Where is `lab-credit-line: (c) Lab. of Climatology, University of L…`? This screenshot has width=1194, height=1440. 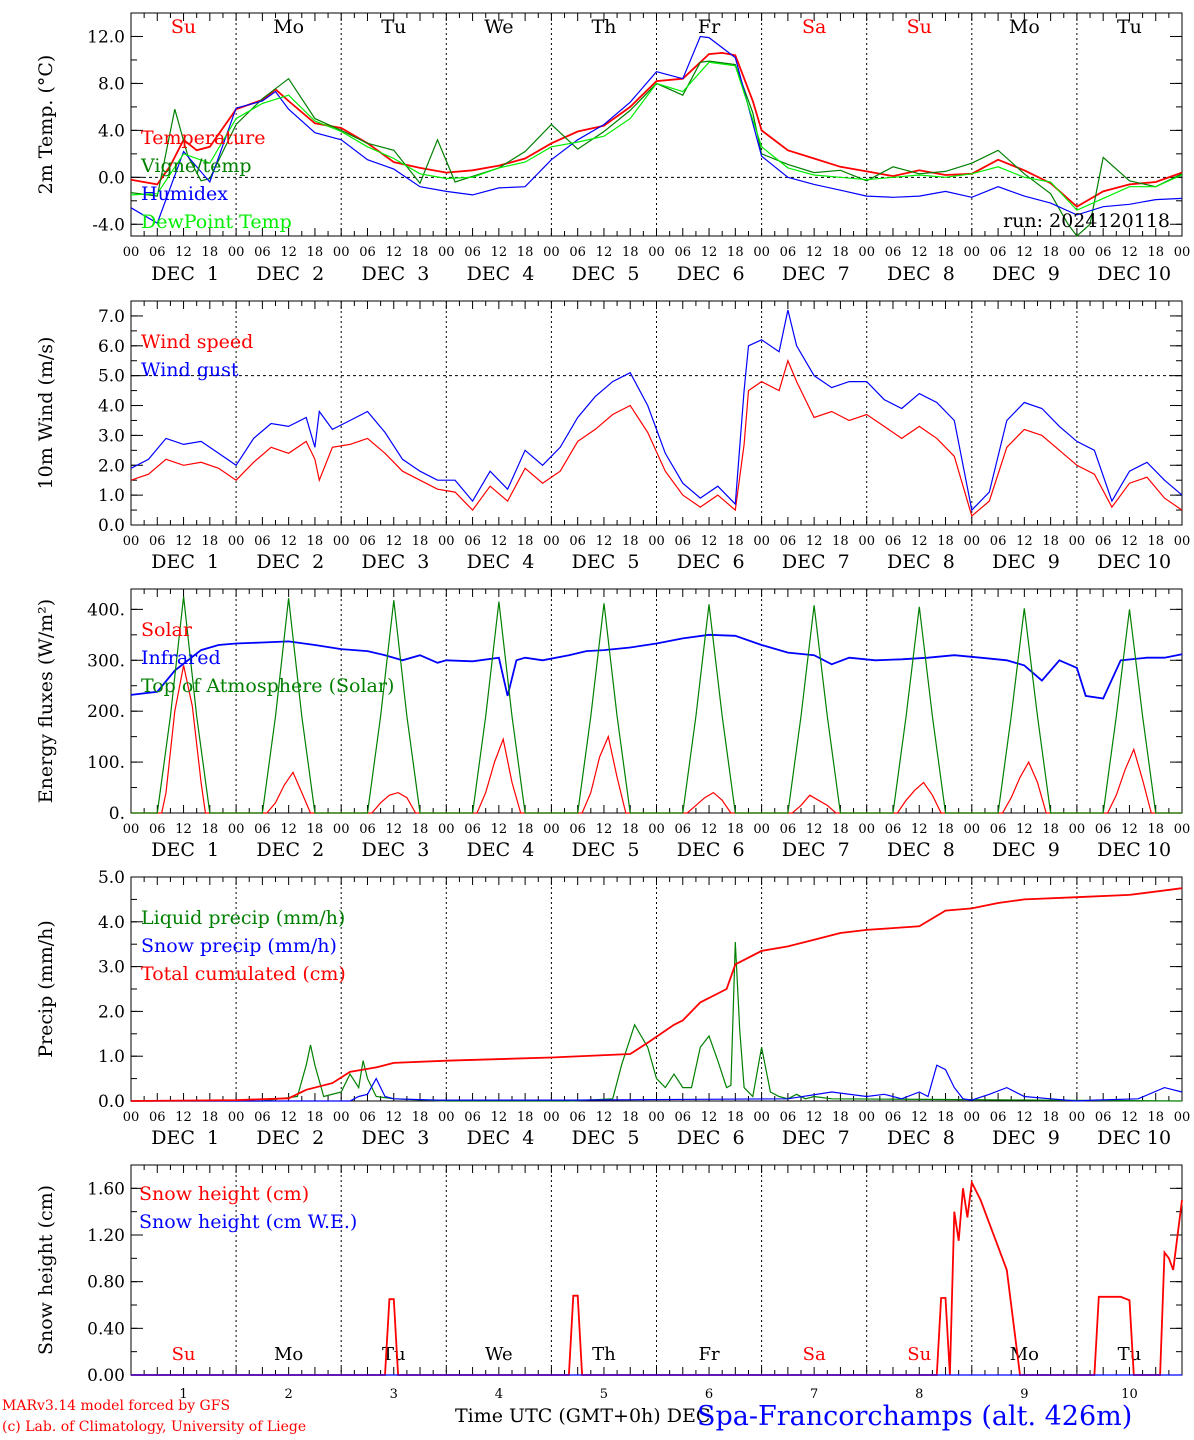 lab-credit-line: (c) Lab. of Climatology, University of L… is located at coordinates (154, 1427).